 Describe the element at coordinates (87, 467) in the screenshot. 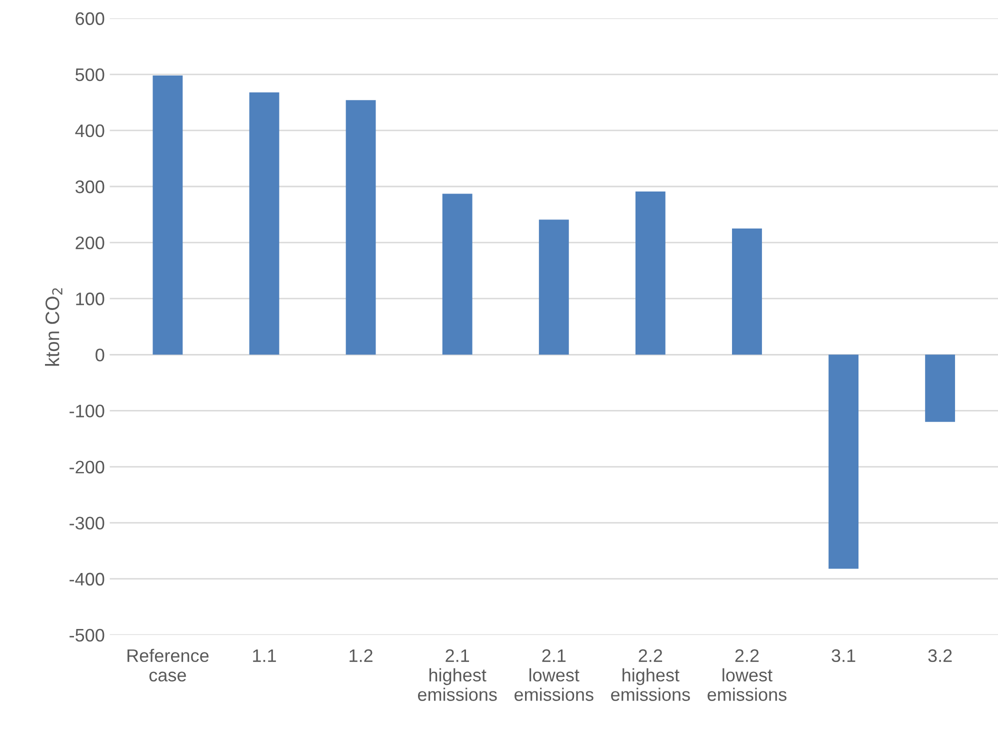

I see `y-tick-label: -200` at that location.